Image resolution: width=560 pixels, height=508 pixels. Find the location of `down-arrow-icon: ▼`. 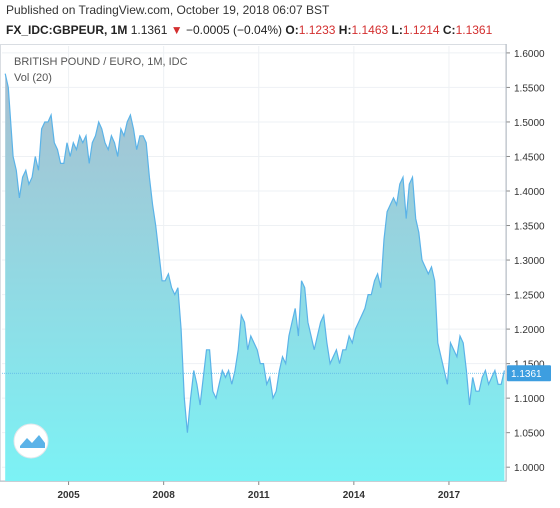

down-arrow-icon: ▼ is located at coordinates (176, 30).